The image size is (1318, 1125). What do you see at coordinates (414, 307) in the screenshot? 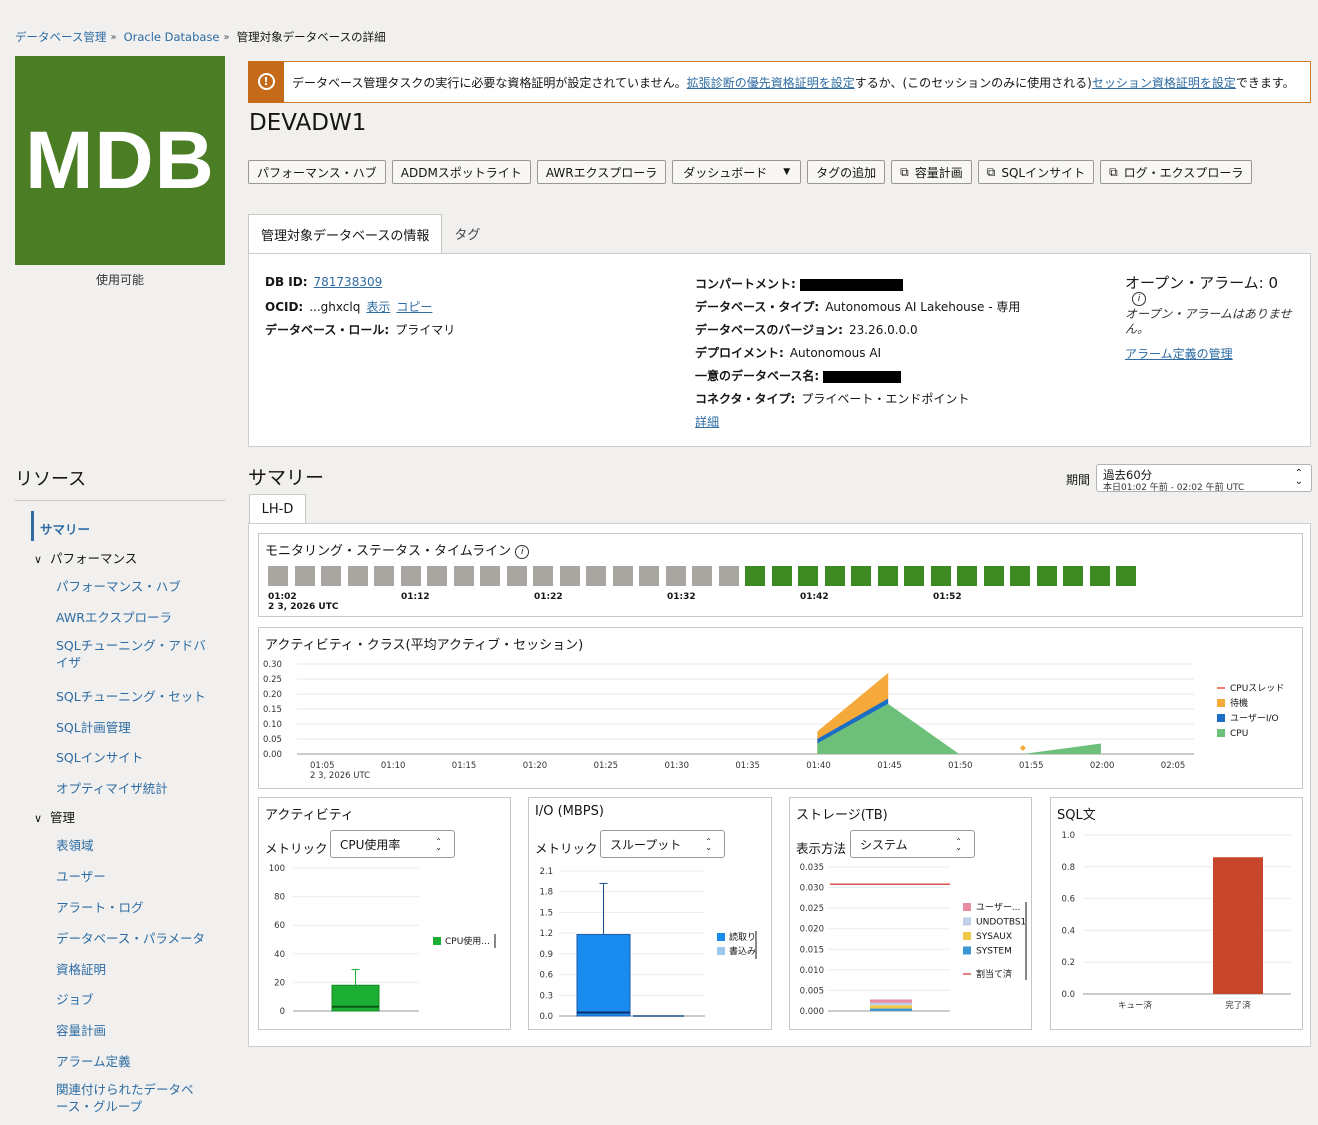
I see `ocid-copy-link: コピー` at bounding box center [414, 307].